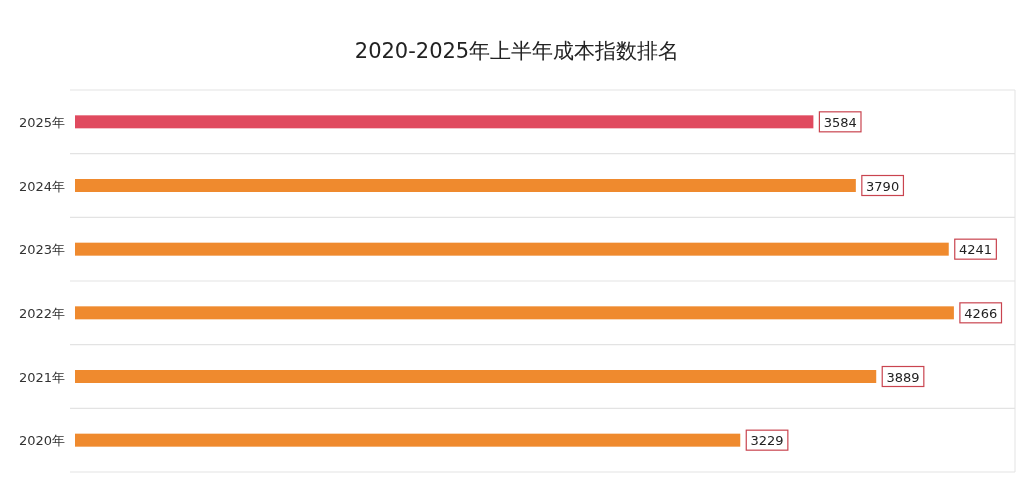 This screenshot has height=500, width=1034. I want to click on y-tick-label: 2023年, so click(41, 250).